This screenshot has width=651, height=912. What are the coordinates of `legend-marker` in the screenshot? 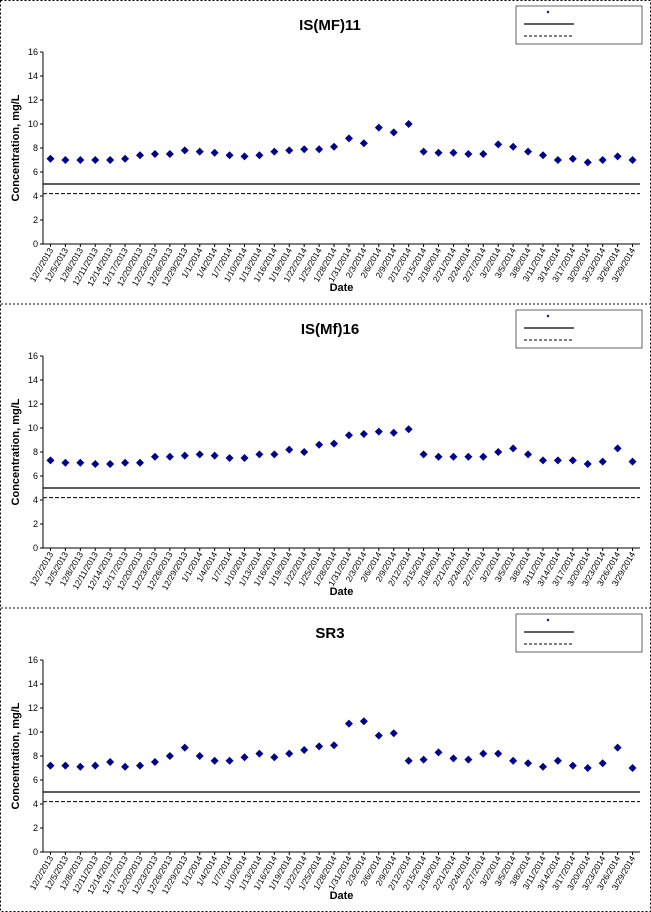 It's located at (548, 620).